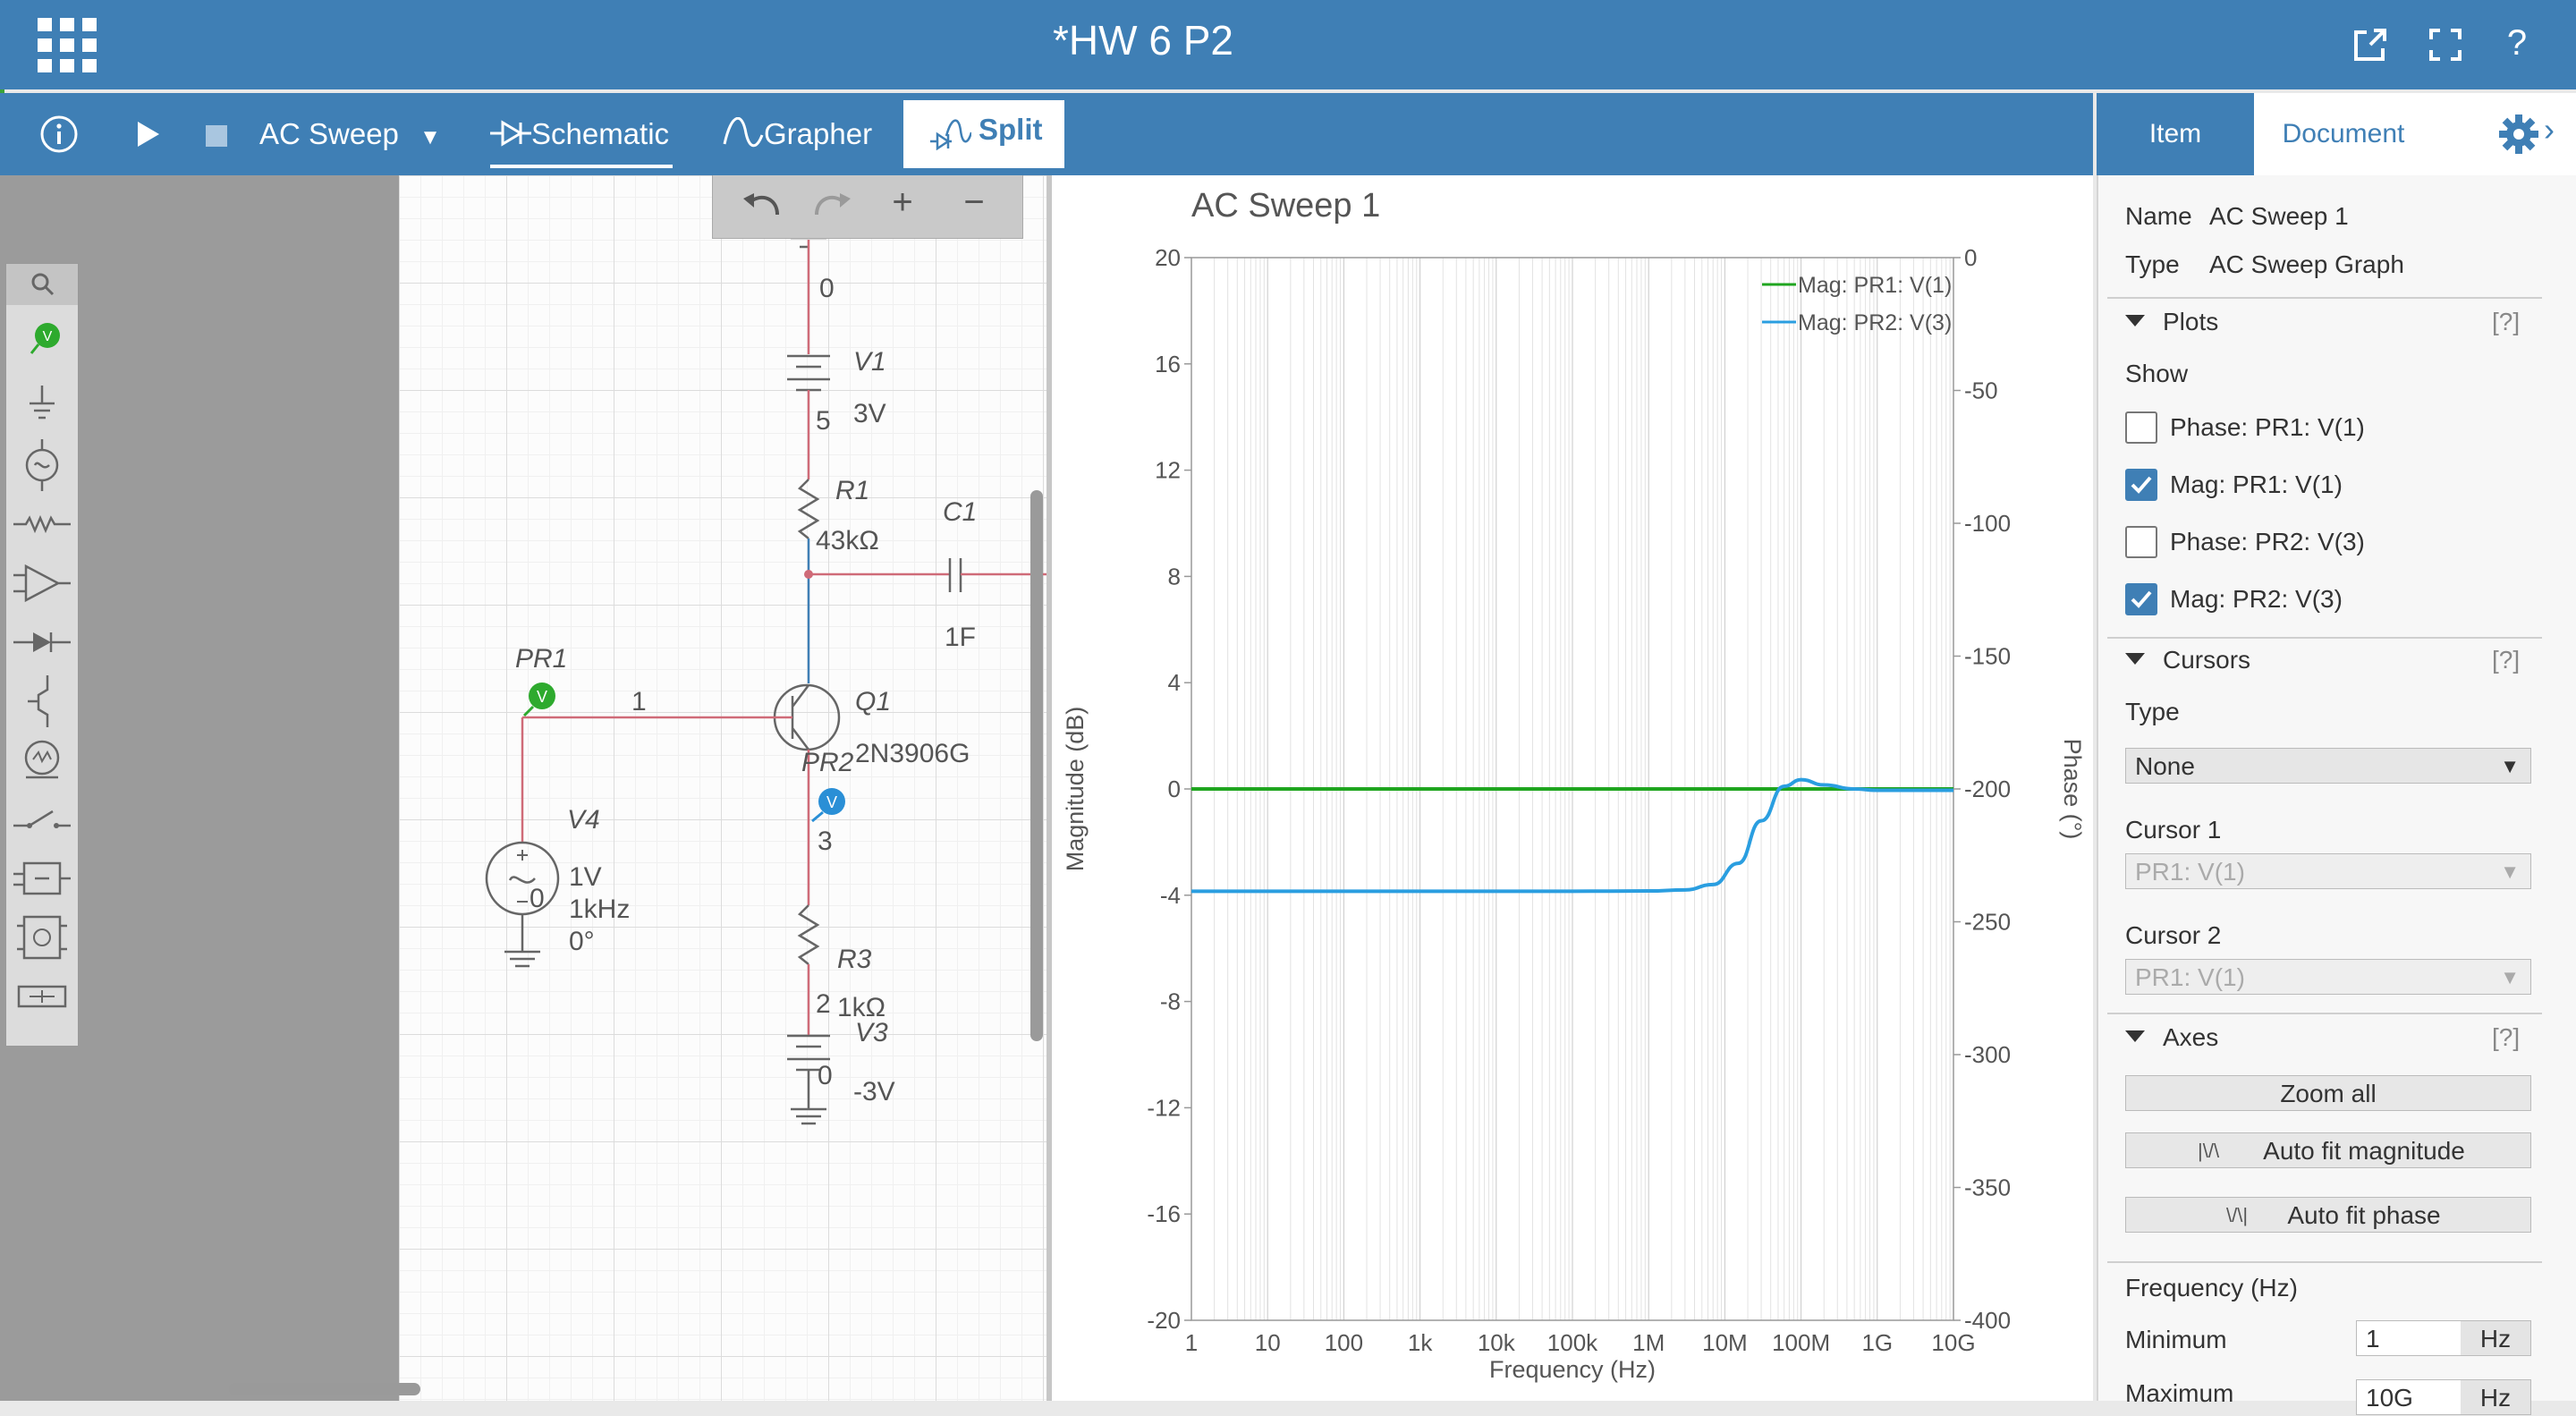 Image resolution: width=2576 pixels, height=1416 pixels. What do you see at coordinates (2206, 660) in the screenshot?
I see `cursors-section-title: Cursors` at bounding box center [2206, 660].